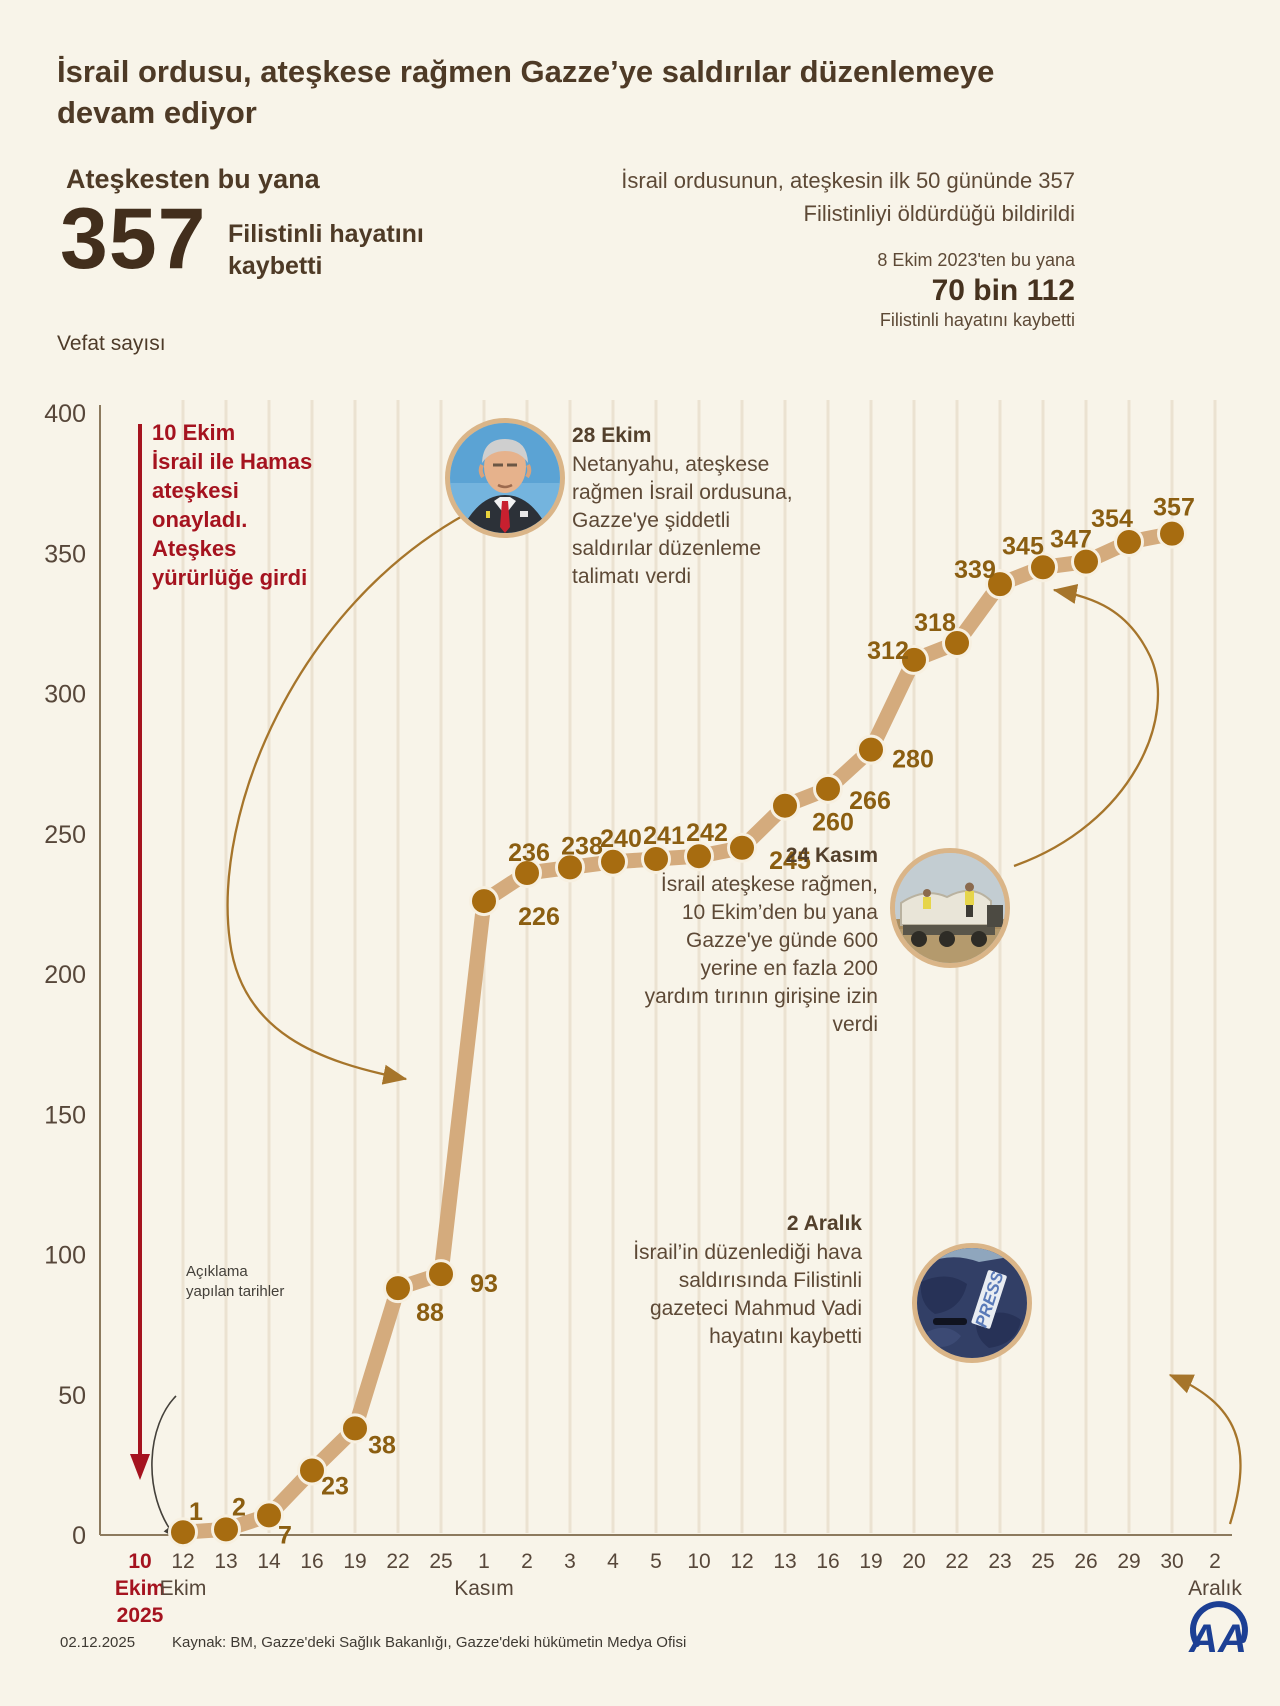 The height and width of the screenshot is (1706, 1280). I want to click on anadolu-agency-logo: AA, so click(1218, 1631).